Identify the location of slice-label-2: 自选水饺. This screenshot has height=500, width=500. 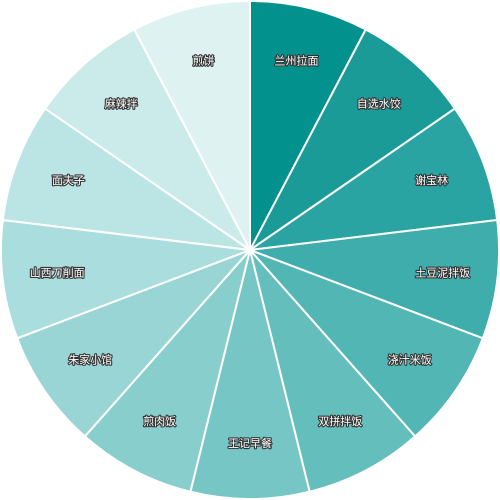
(379, 104).